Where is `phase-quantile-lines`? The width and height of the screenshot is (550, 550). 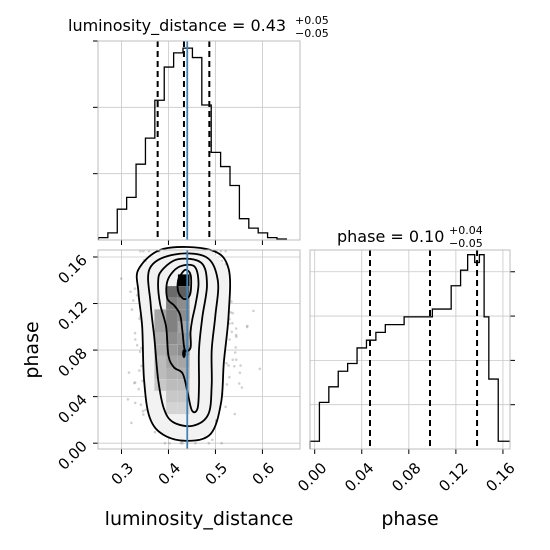
phase-quantile-lines is located at coordinates (424, 349).